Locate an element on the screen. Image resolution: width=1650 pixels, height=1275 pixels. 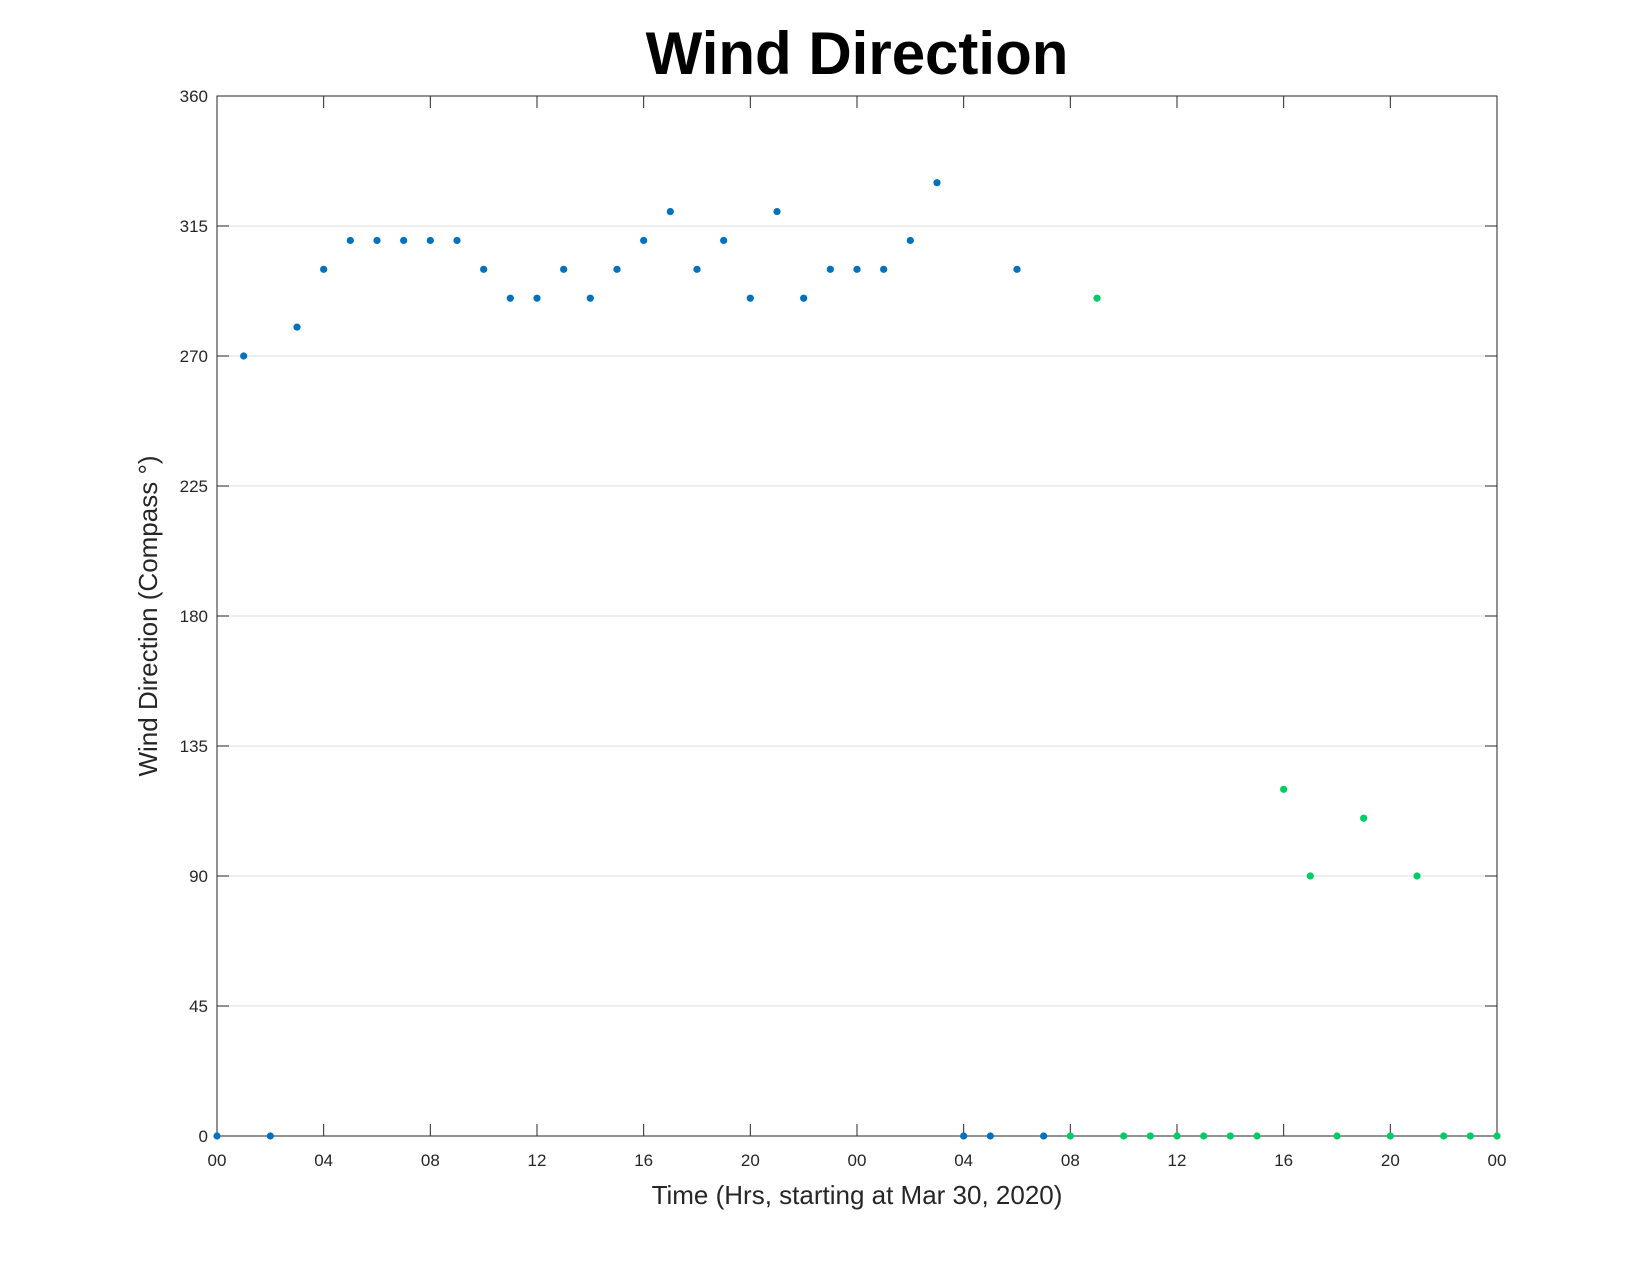
y-tick-label: 270 is located at coordinates (194, 356).